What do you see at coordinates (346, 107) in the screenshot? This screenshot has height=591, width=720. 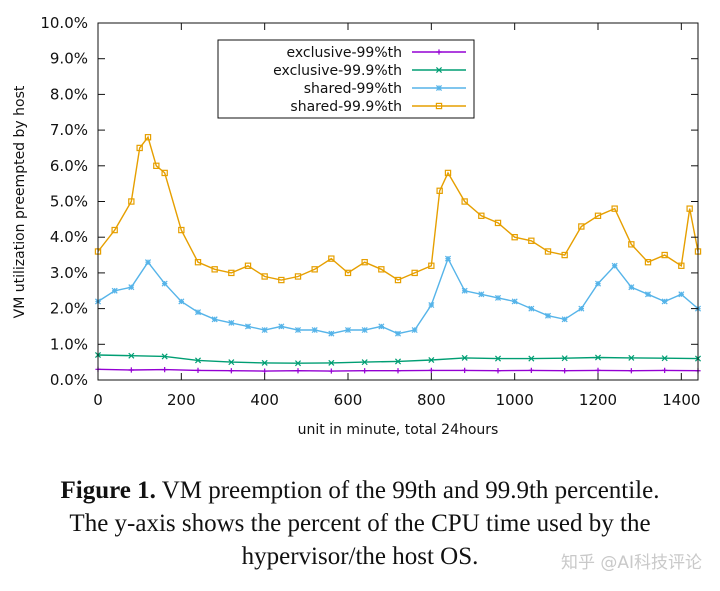 I see `legend-label: shared-99.9%th` at bounding box center [346, 107].